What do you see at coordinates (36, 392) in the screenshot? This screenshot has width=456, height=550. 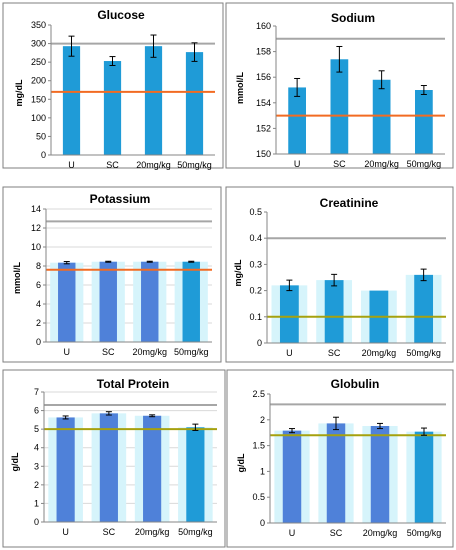 I see `y-tick-label: 7` at bounding box center [36, 392].